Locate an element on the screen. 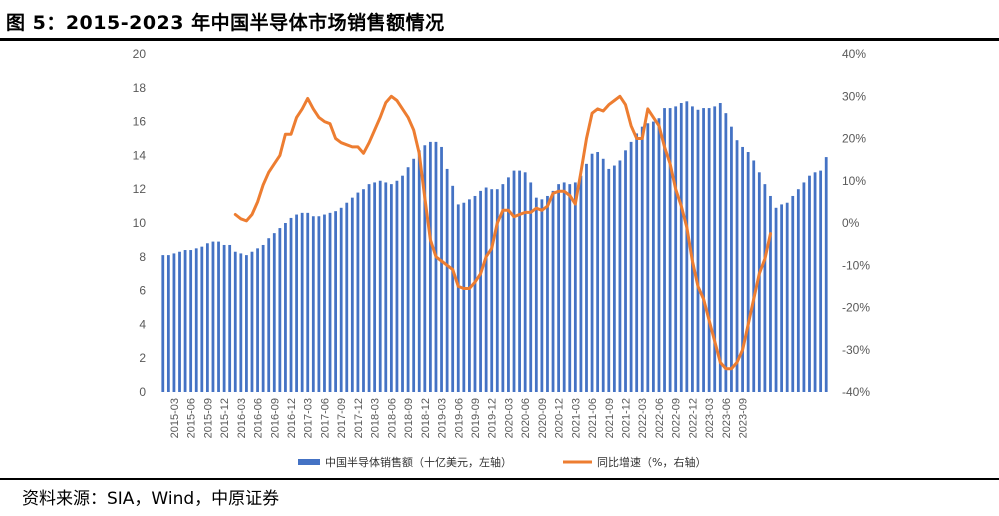 This screenshot has height=516, width=999. right-tick-label: -10% is located at coordinates (856, 265).